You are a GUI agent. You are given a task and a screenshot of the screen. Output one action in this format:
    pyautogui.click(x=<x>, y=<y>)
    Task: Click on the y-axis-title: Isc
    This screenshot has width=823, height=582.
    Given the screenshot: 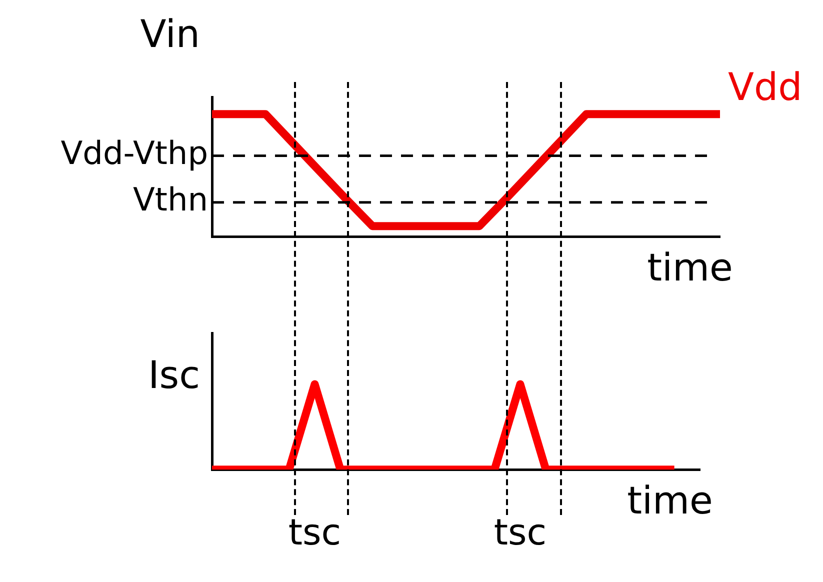 What is the action you would take?
    pyautogui.click(x=174, y=374)
    